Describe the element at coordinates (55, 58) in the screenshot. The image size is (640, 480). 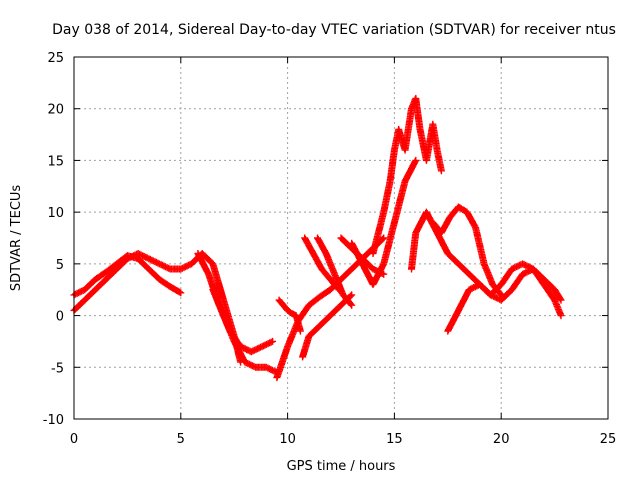
I see `y-tick-label: 25` at that location.